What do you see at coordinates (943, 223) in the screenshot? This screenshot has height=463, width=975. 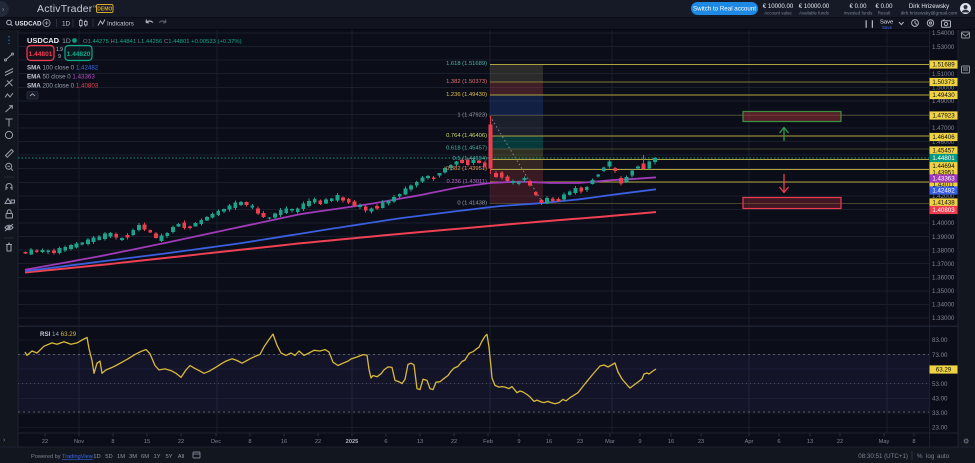 I see `svg-text: 1.40000` at bounding box center [943, 223].